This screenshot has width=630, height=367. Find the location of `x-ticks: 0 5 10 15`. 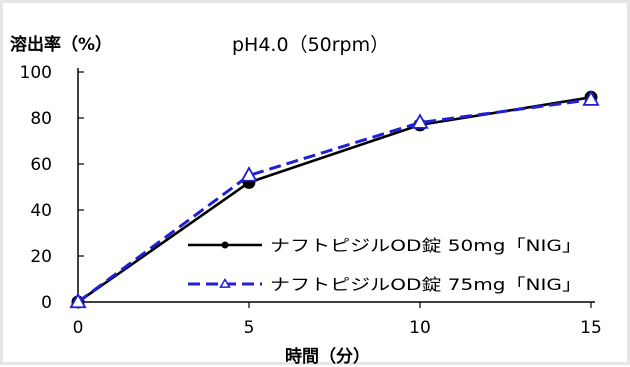

x-ticks: 0 5 10 15 is located at coordinates (337, 320).